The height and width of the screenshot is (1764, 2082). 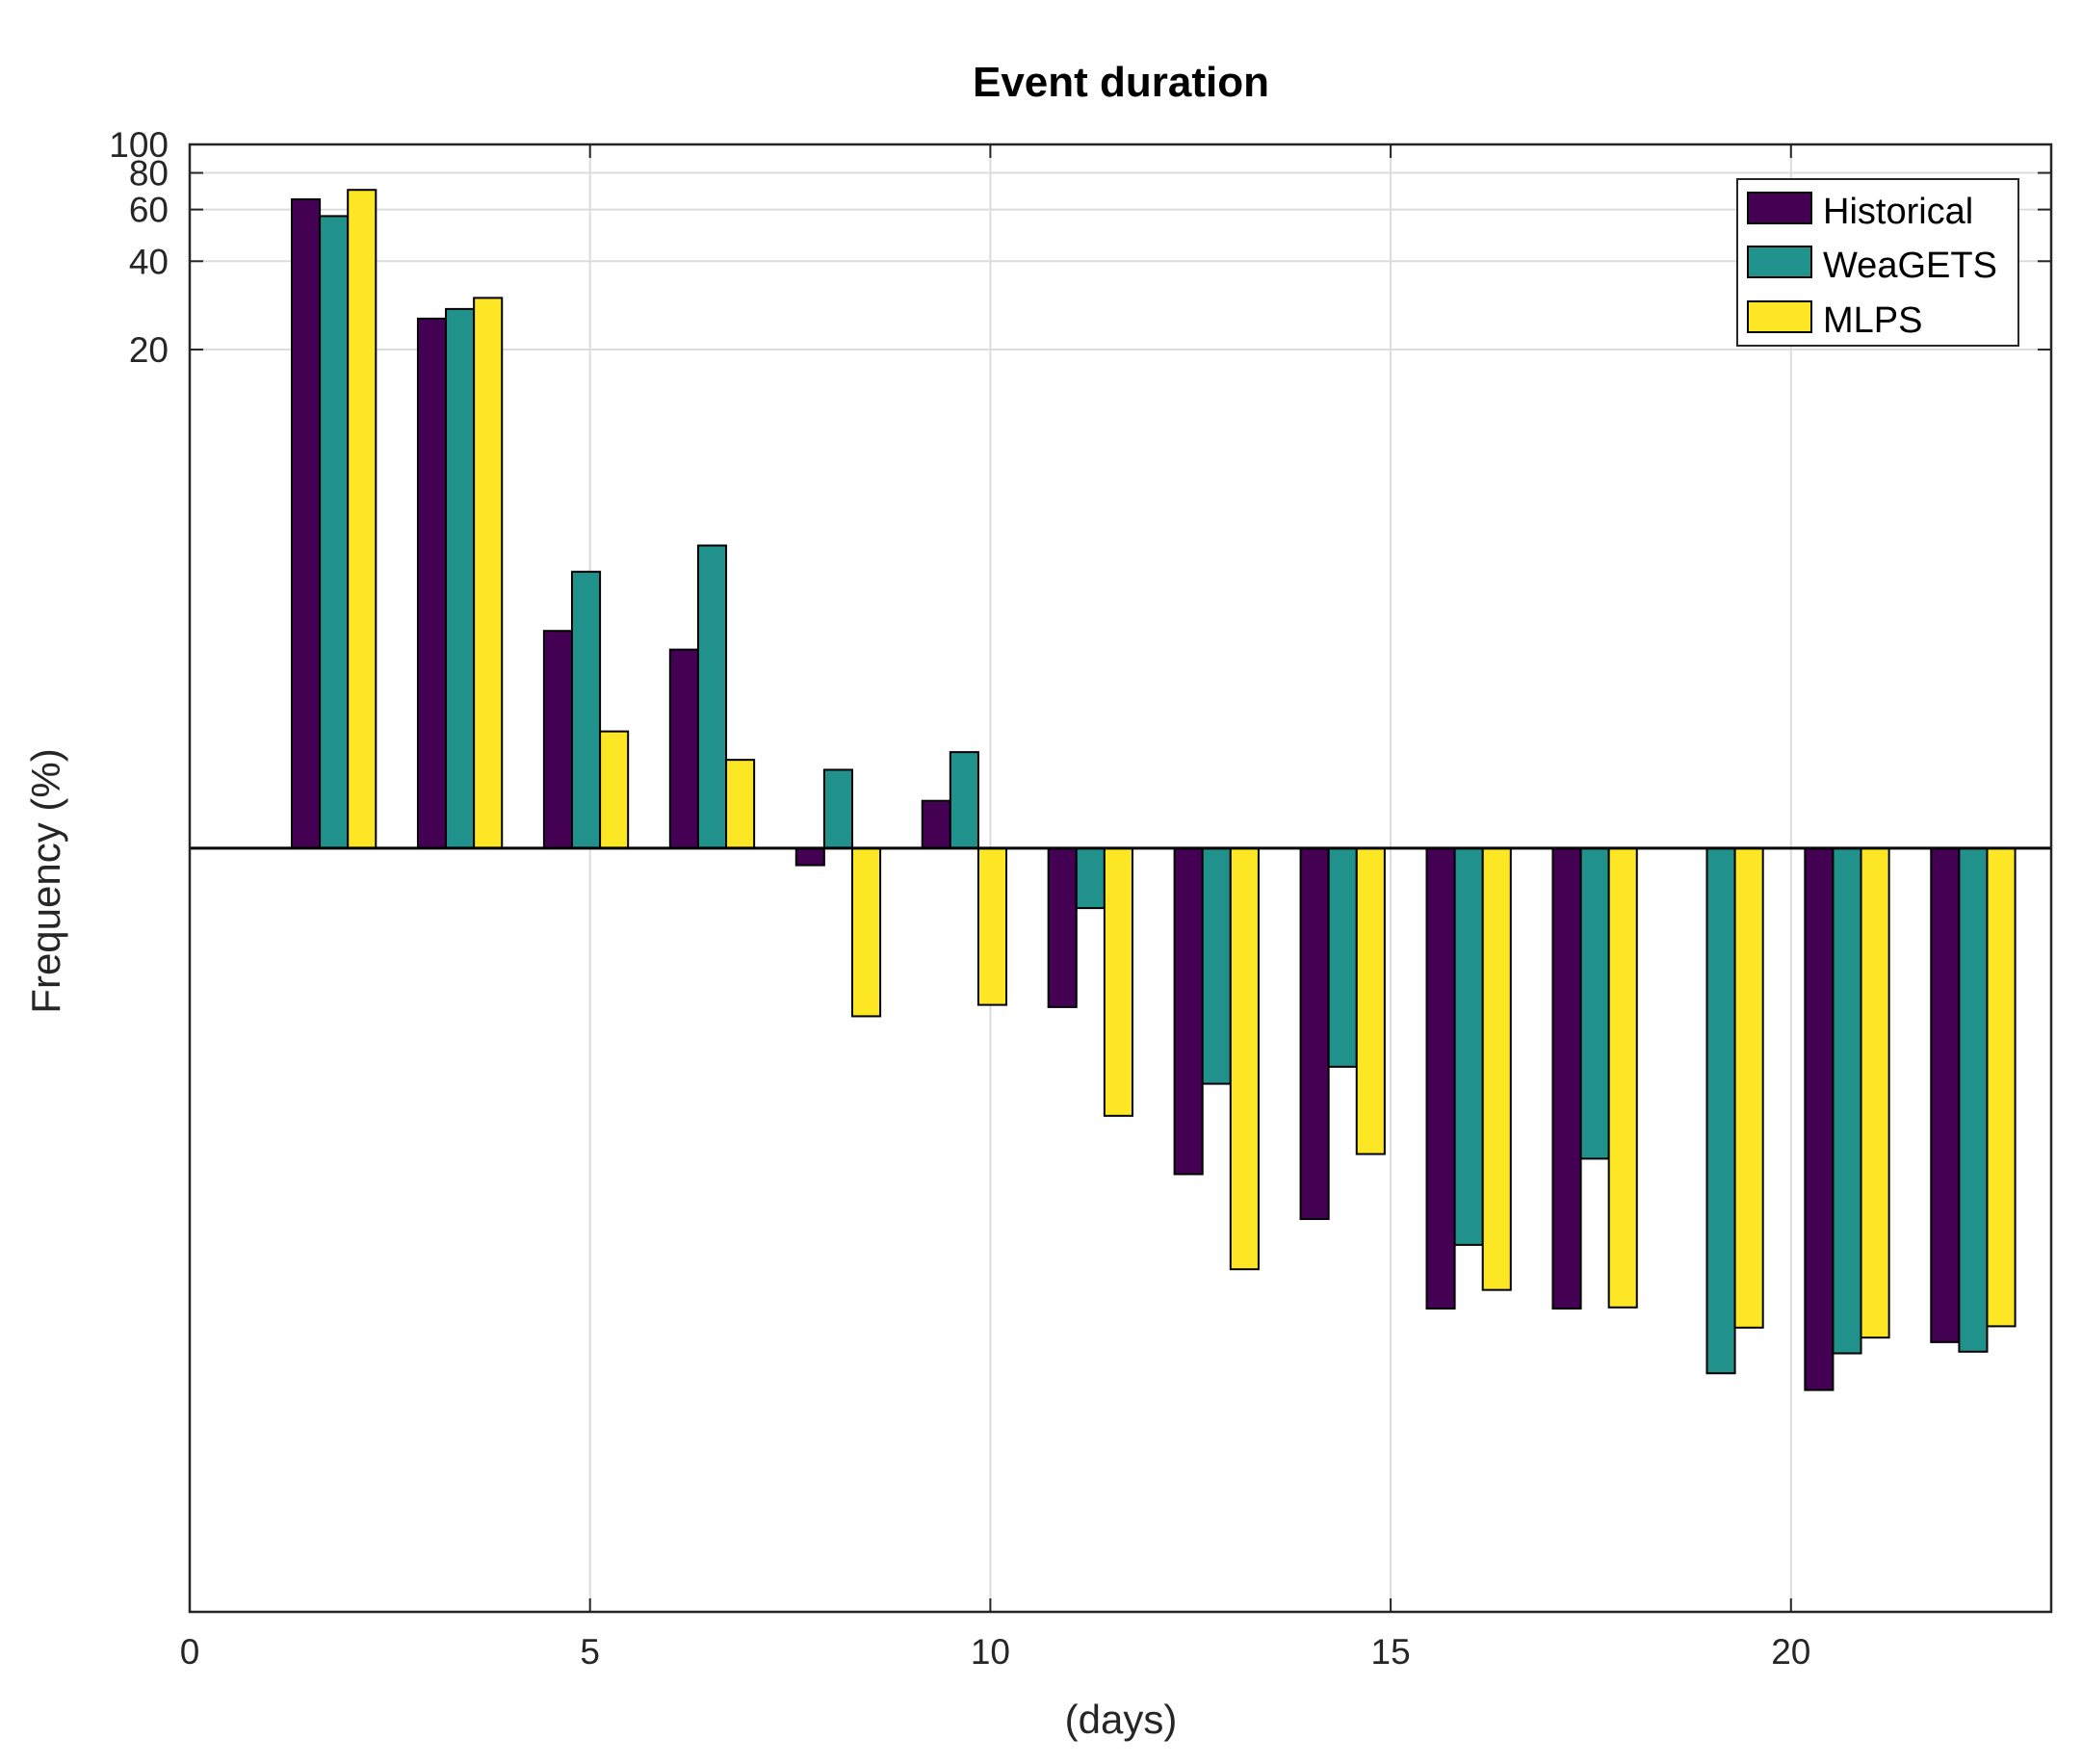 I want to click on legend-swatch-mlps, so click(x=1779, y=316).